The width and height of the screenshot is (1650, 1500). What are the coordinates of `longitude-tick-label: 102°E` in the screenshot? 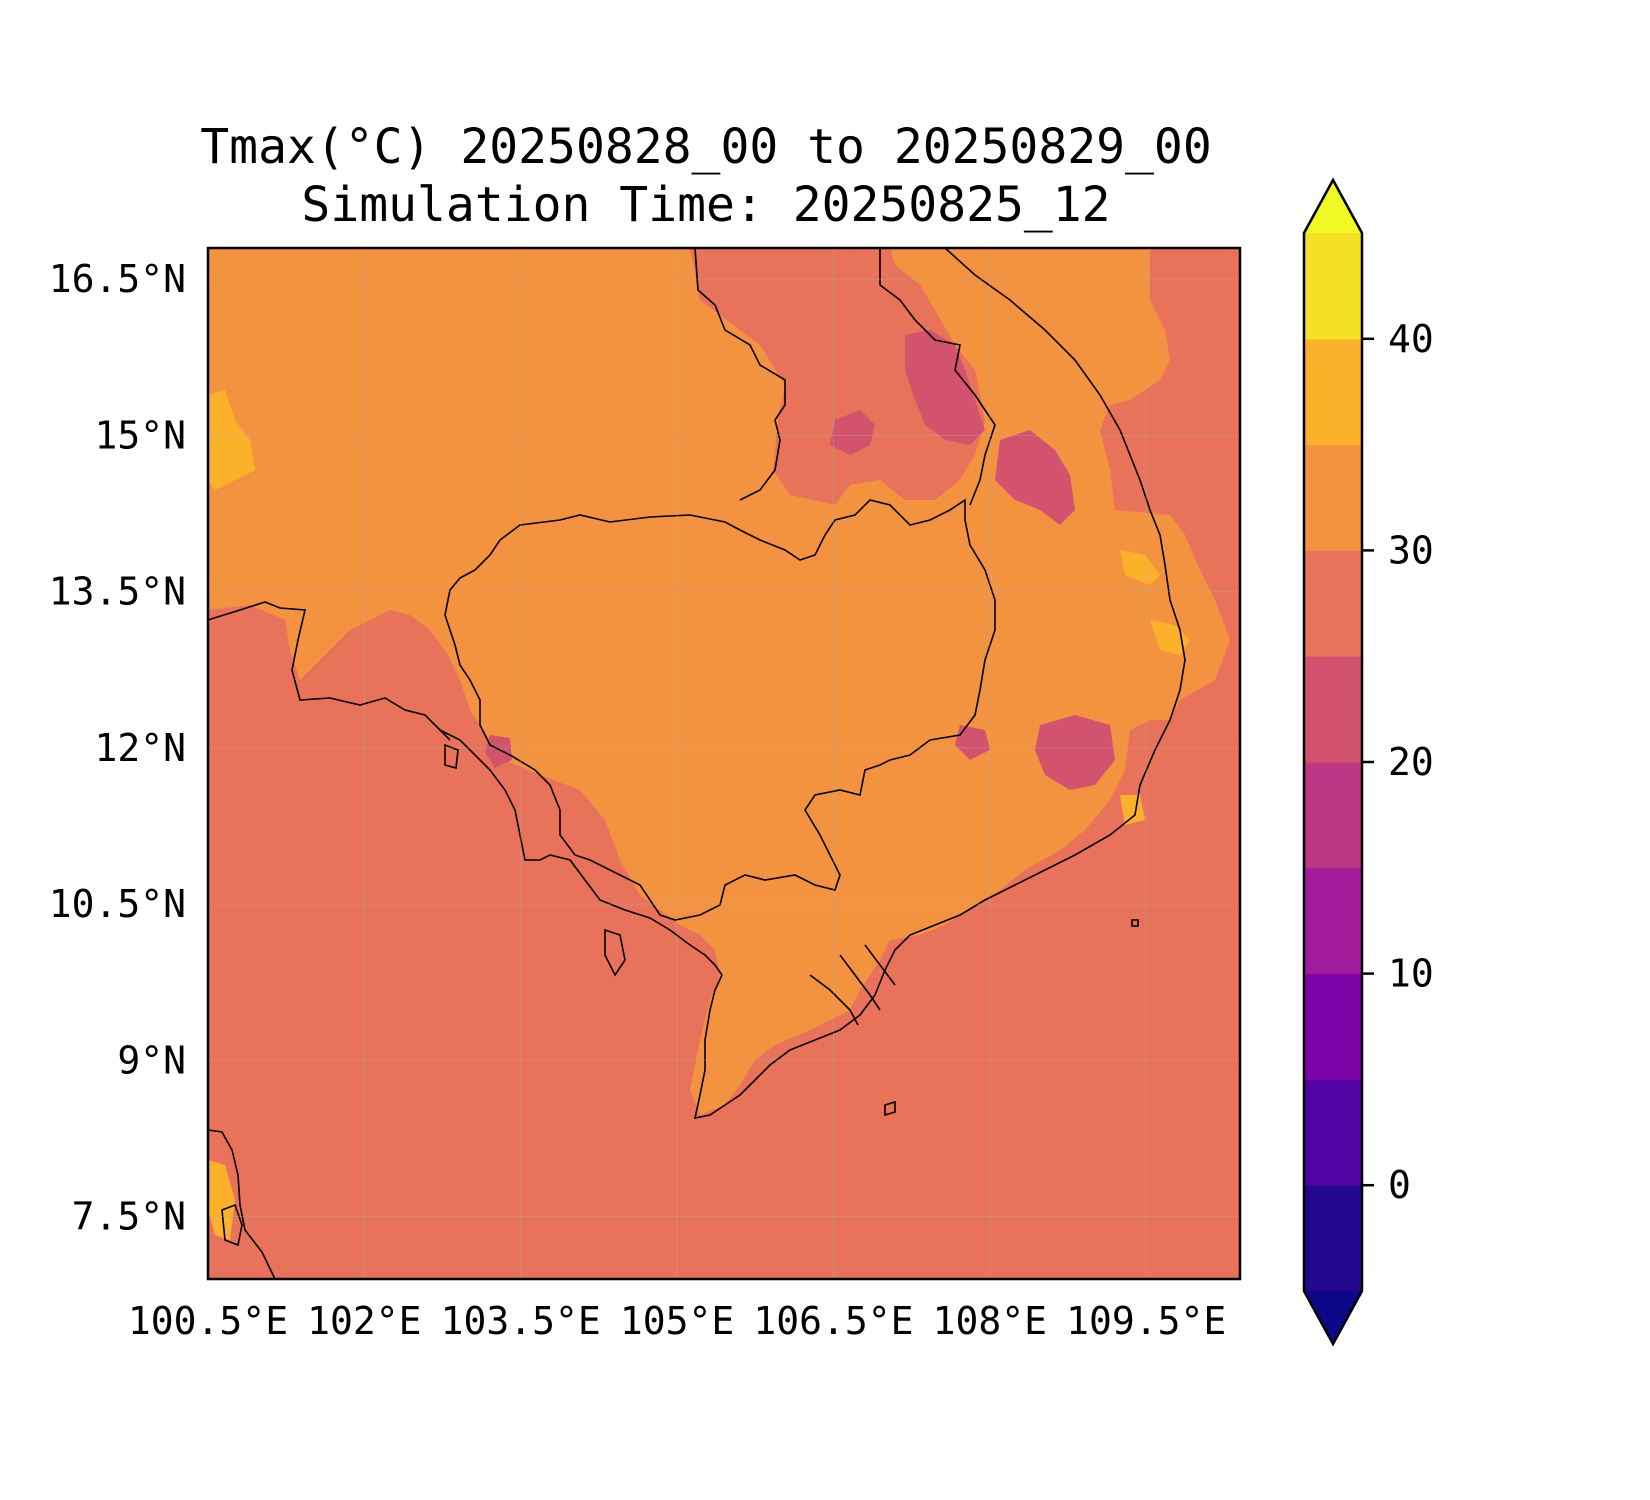 It's located at (364, 1321).